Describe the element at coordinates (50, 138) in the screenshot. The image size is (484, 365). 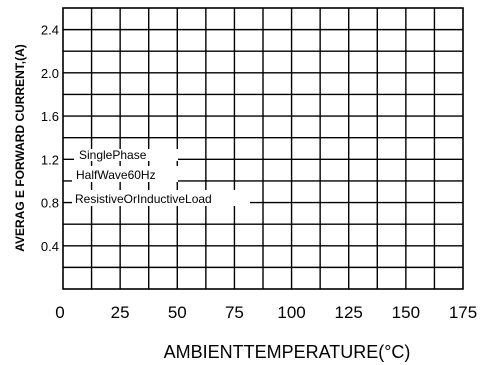
I see `y-tick-labels: 0.4 0.8 1.2 1.6 2.0 2.4` at that location.